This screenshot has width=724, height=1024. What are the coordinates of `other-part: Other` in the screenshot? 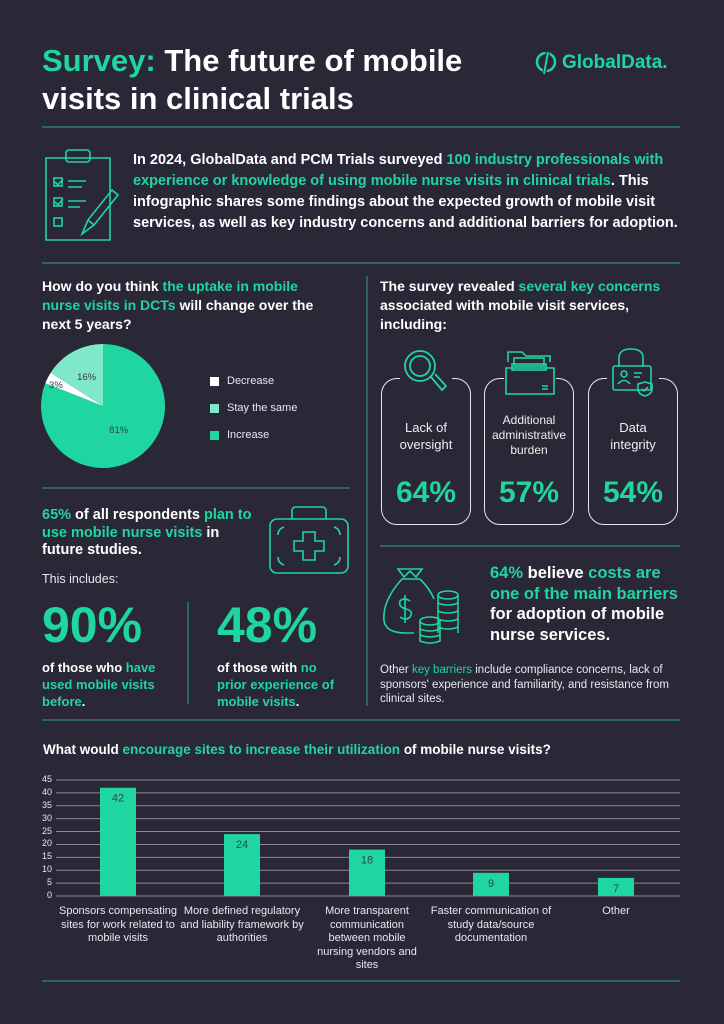 It's located at (396, 670).